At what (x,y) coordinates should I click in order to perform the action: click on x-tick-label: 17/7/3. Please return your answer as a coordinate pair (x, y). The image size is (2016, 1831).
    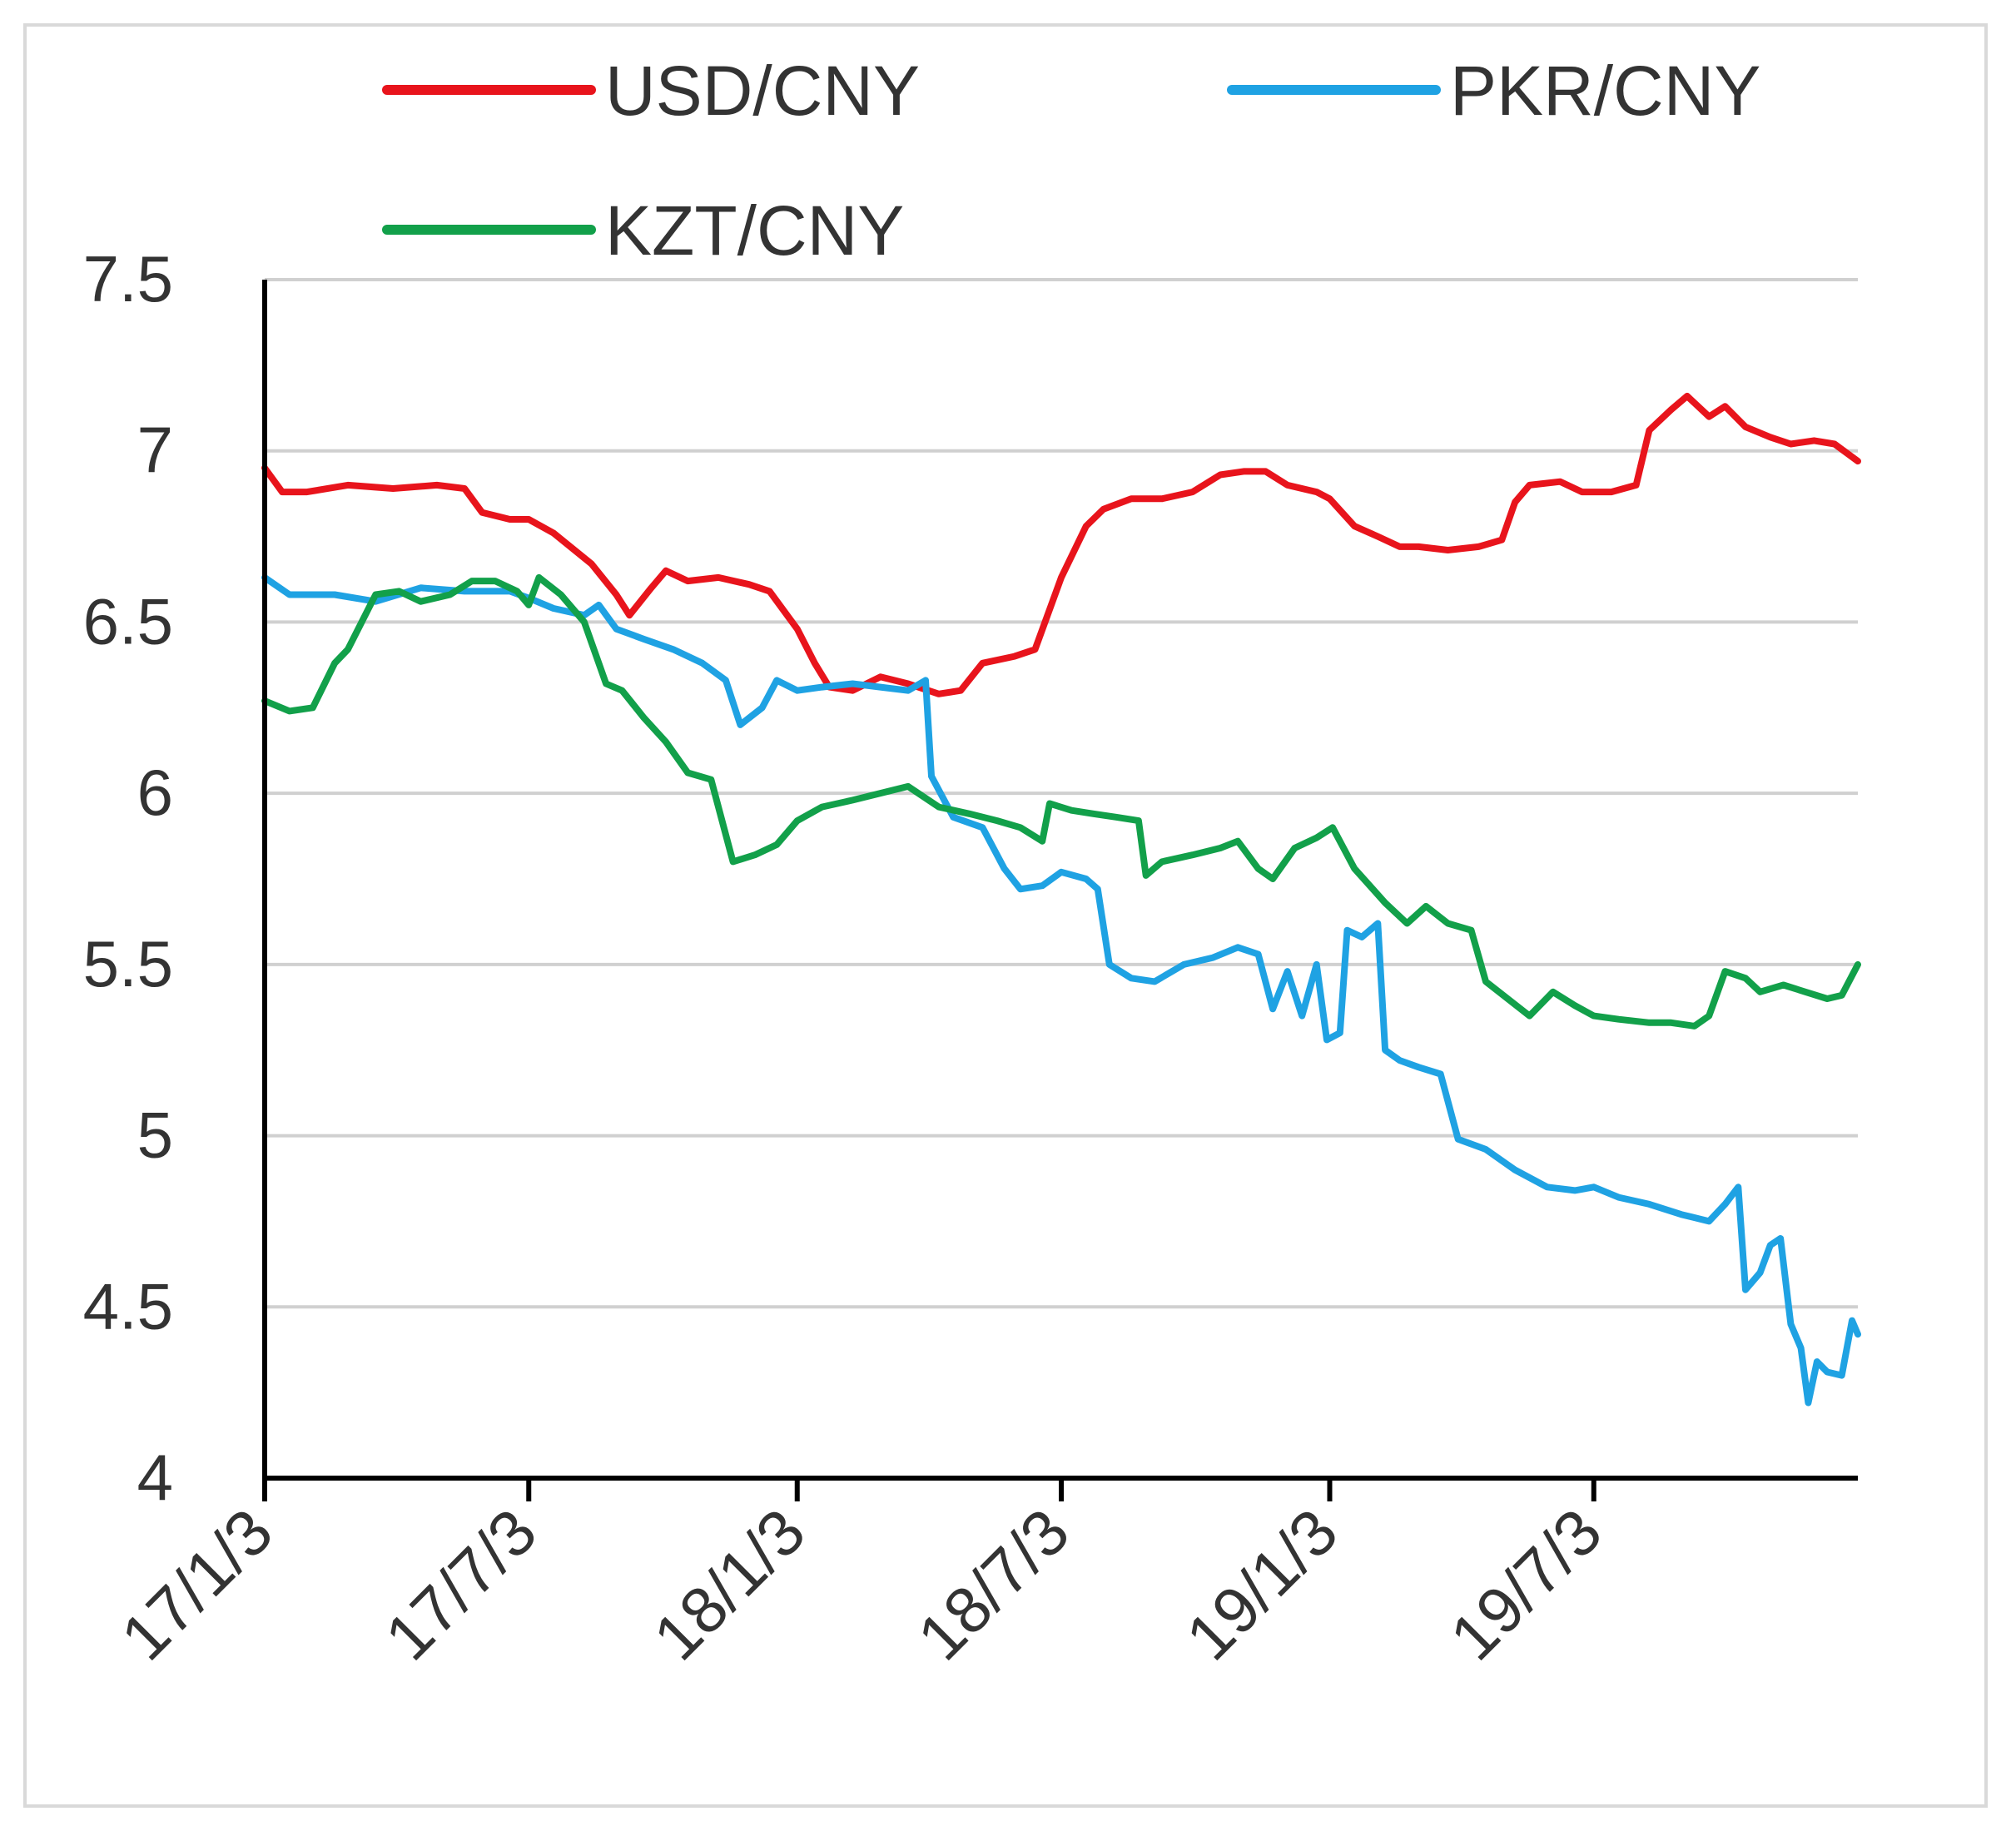
    Looking at the image, I should click on (461, 1585).